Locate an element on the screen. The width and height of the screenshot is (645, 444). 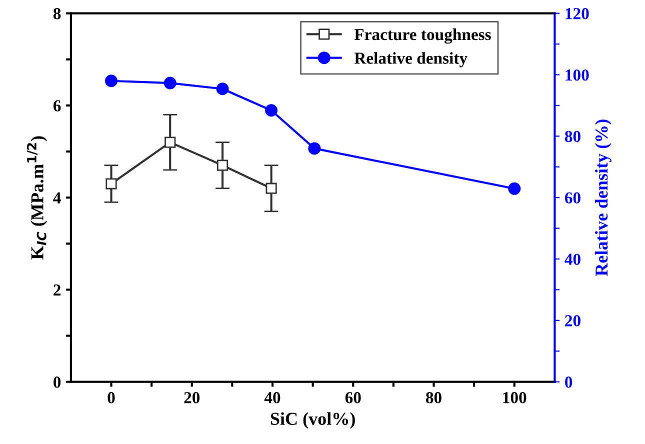
x-axis-title: SiC (vol%) is located at coordinates (312, 420).